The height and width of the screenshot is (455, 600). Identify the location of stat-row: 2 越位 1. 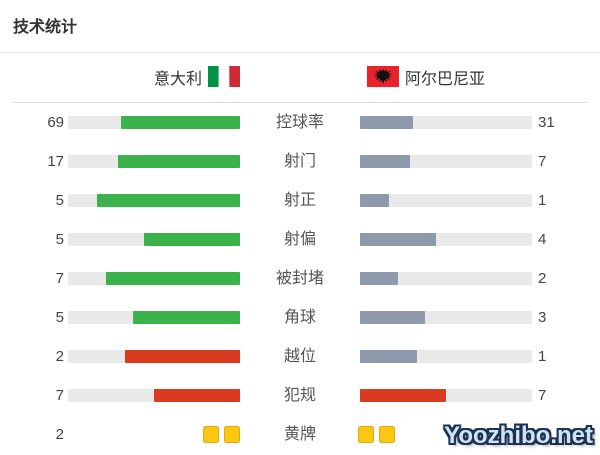
(300, 356).